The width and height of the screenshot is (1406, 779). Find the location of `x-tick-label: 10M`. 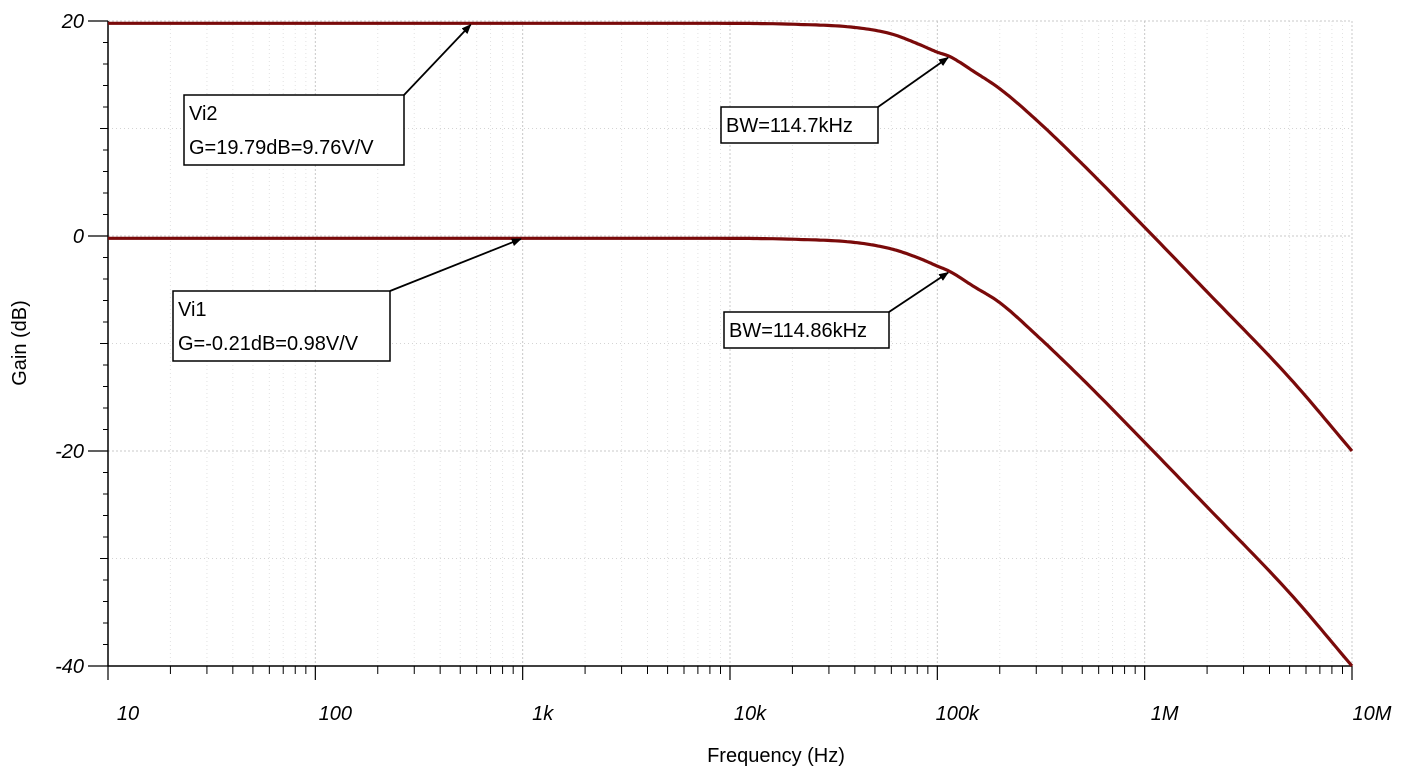

x-tick-label: 10M is located at coordinates (1372, 714).